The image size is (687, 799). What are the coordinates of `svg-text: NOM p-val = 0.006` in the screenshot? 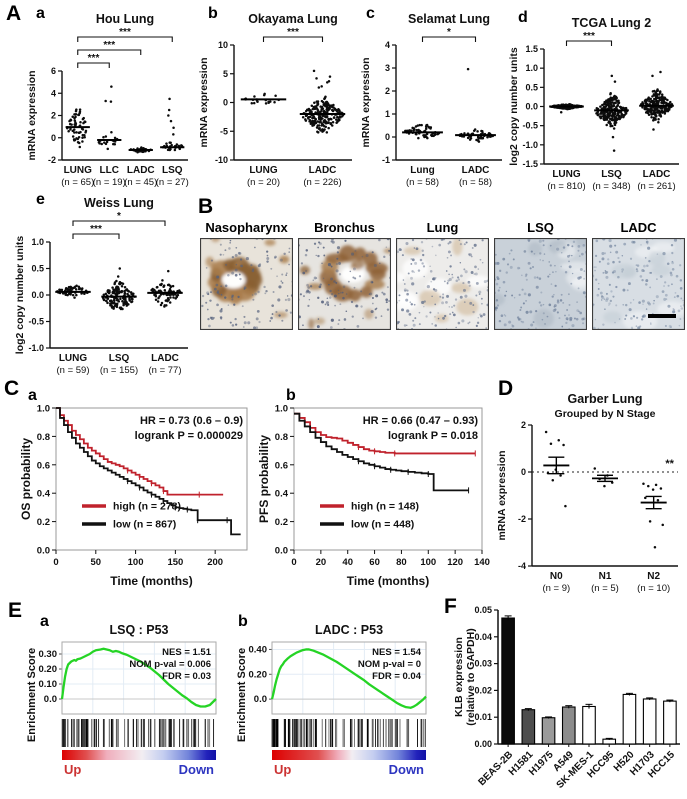 It's located at (170, 664).